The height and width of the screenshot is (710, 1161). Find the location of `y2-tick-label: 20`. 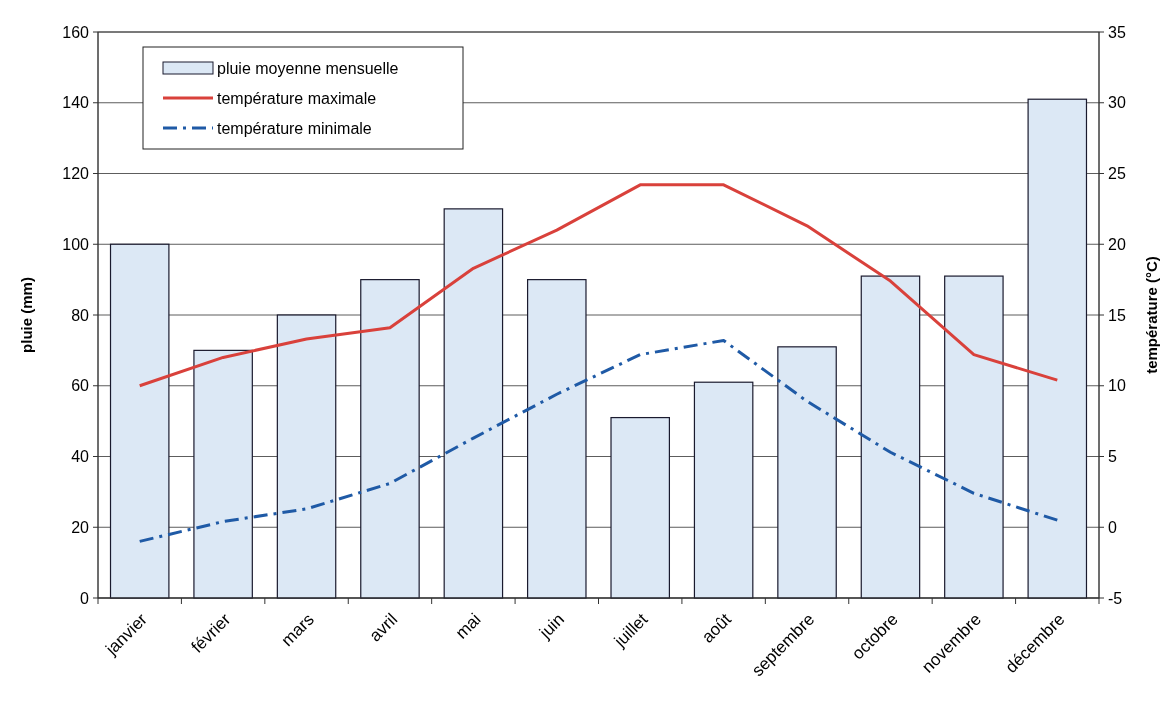

y2-tick-label: 20 is located at coordinates (1117, 244).